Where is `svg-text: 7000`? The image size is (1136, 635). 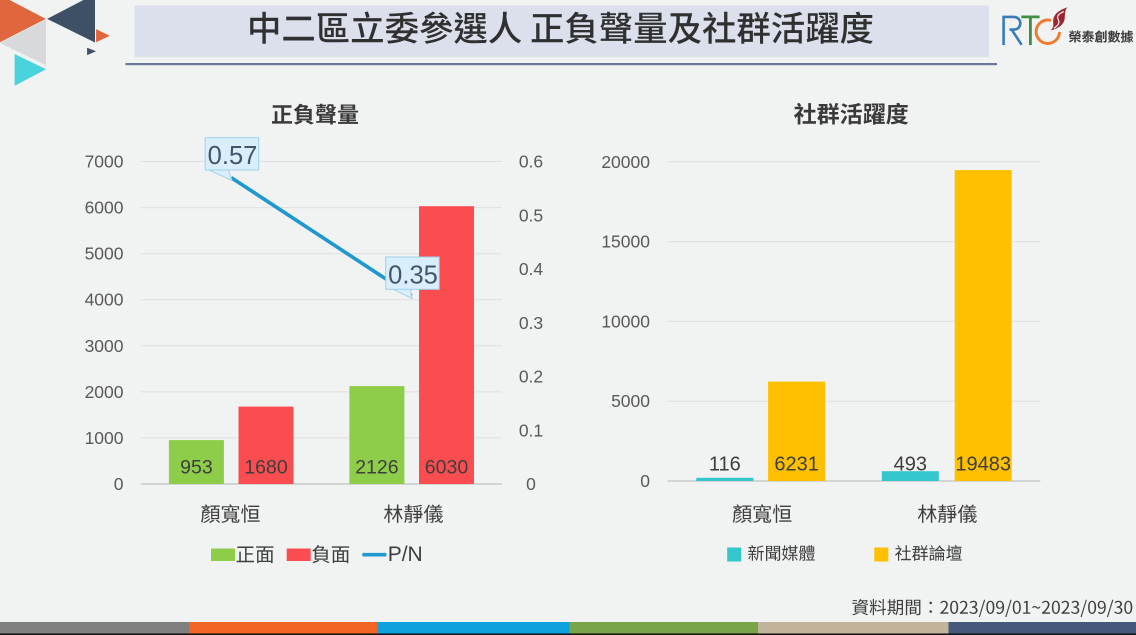
svg-text: 7000 is located at coordinates (104, 162).